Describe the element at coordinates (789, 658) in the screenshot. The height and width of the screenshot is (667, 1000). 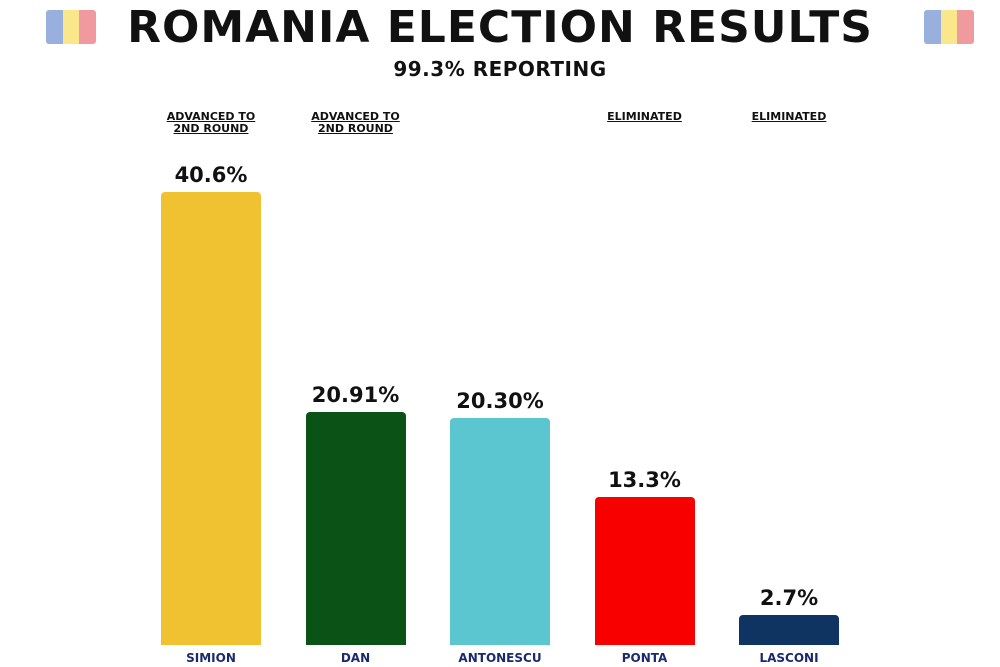
I see `category-label: LASCONI` at that location.